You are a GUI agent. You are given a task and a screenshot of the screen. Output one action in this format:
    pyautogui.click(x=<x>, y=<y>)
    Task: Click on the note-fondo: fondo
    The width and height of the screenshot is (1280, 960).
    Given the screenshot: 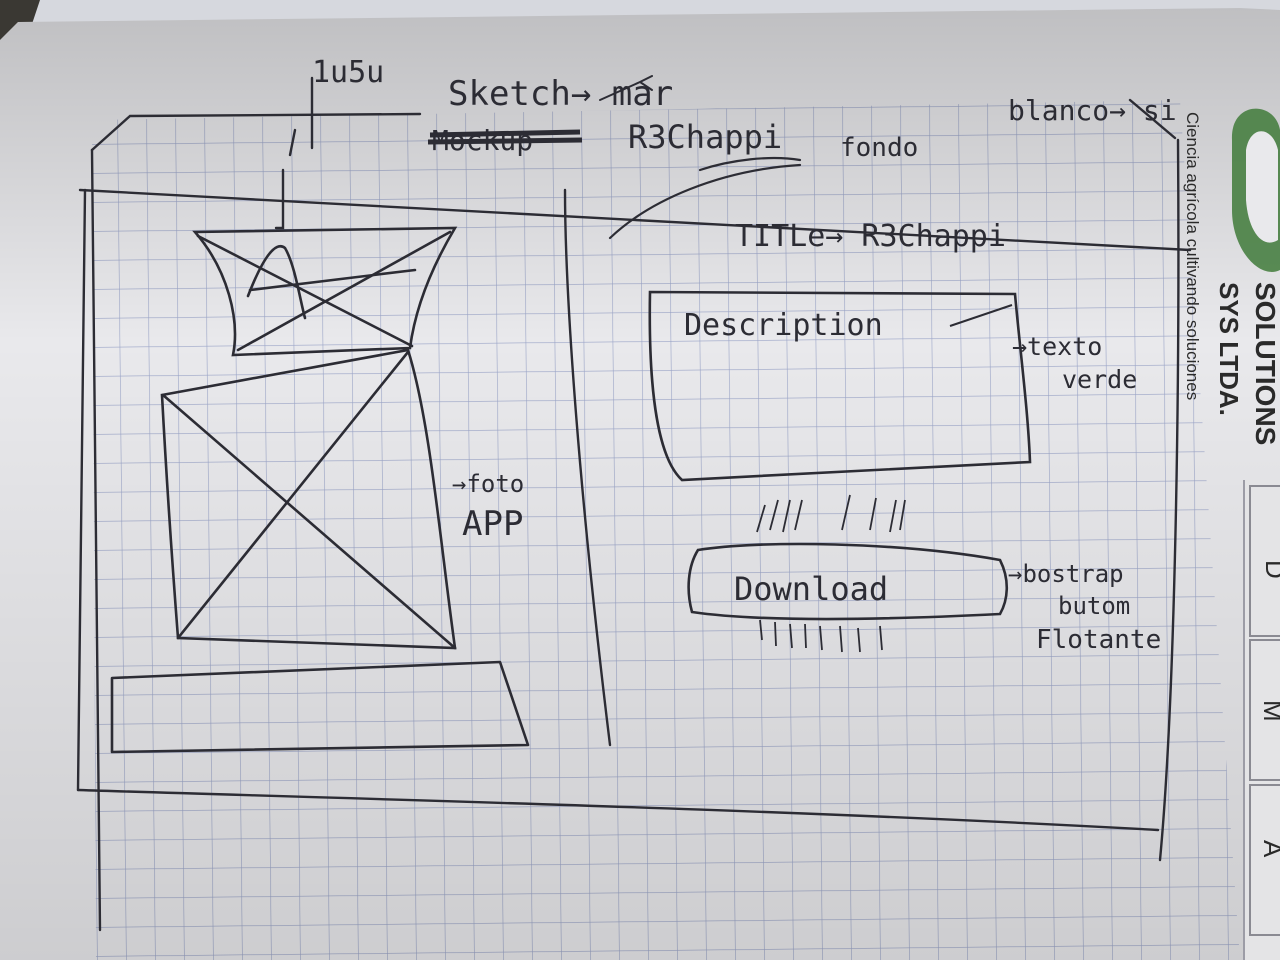 What is the action you would take?
    pyautogui.click(x=879, y=148)
    